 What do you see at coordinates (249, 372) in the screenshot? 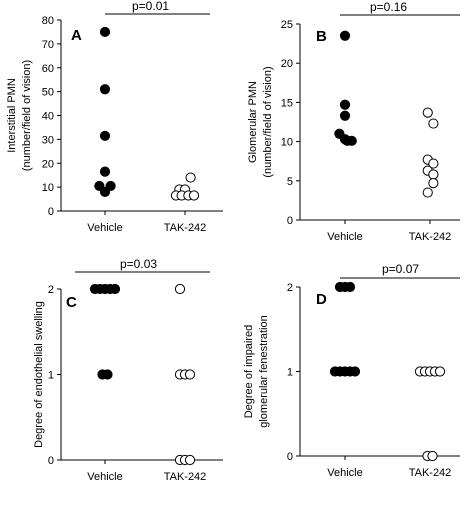
I see `y-axis-label: Degree of impaired` at bounding box center [249, 372].